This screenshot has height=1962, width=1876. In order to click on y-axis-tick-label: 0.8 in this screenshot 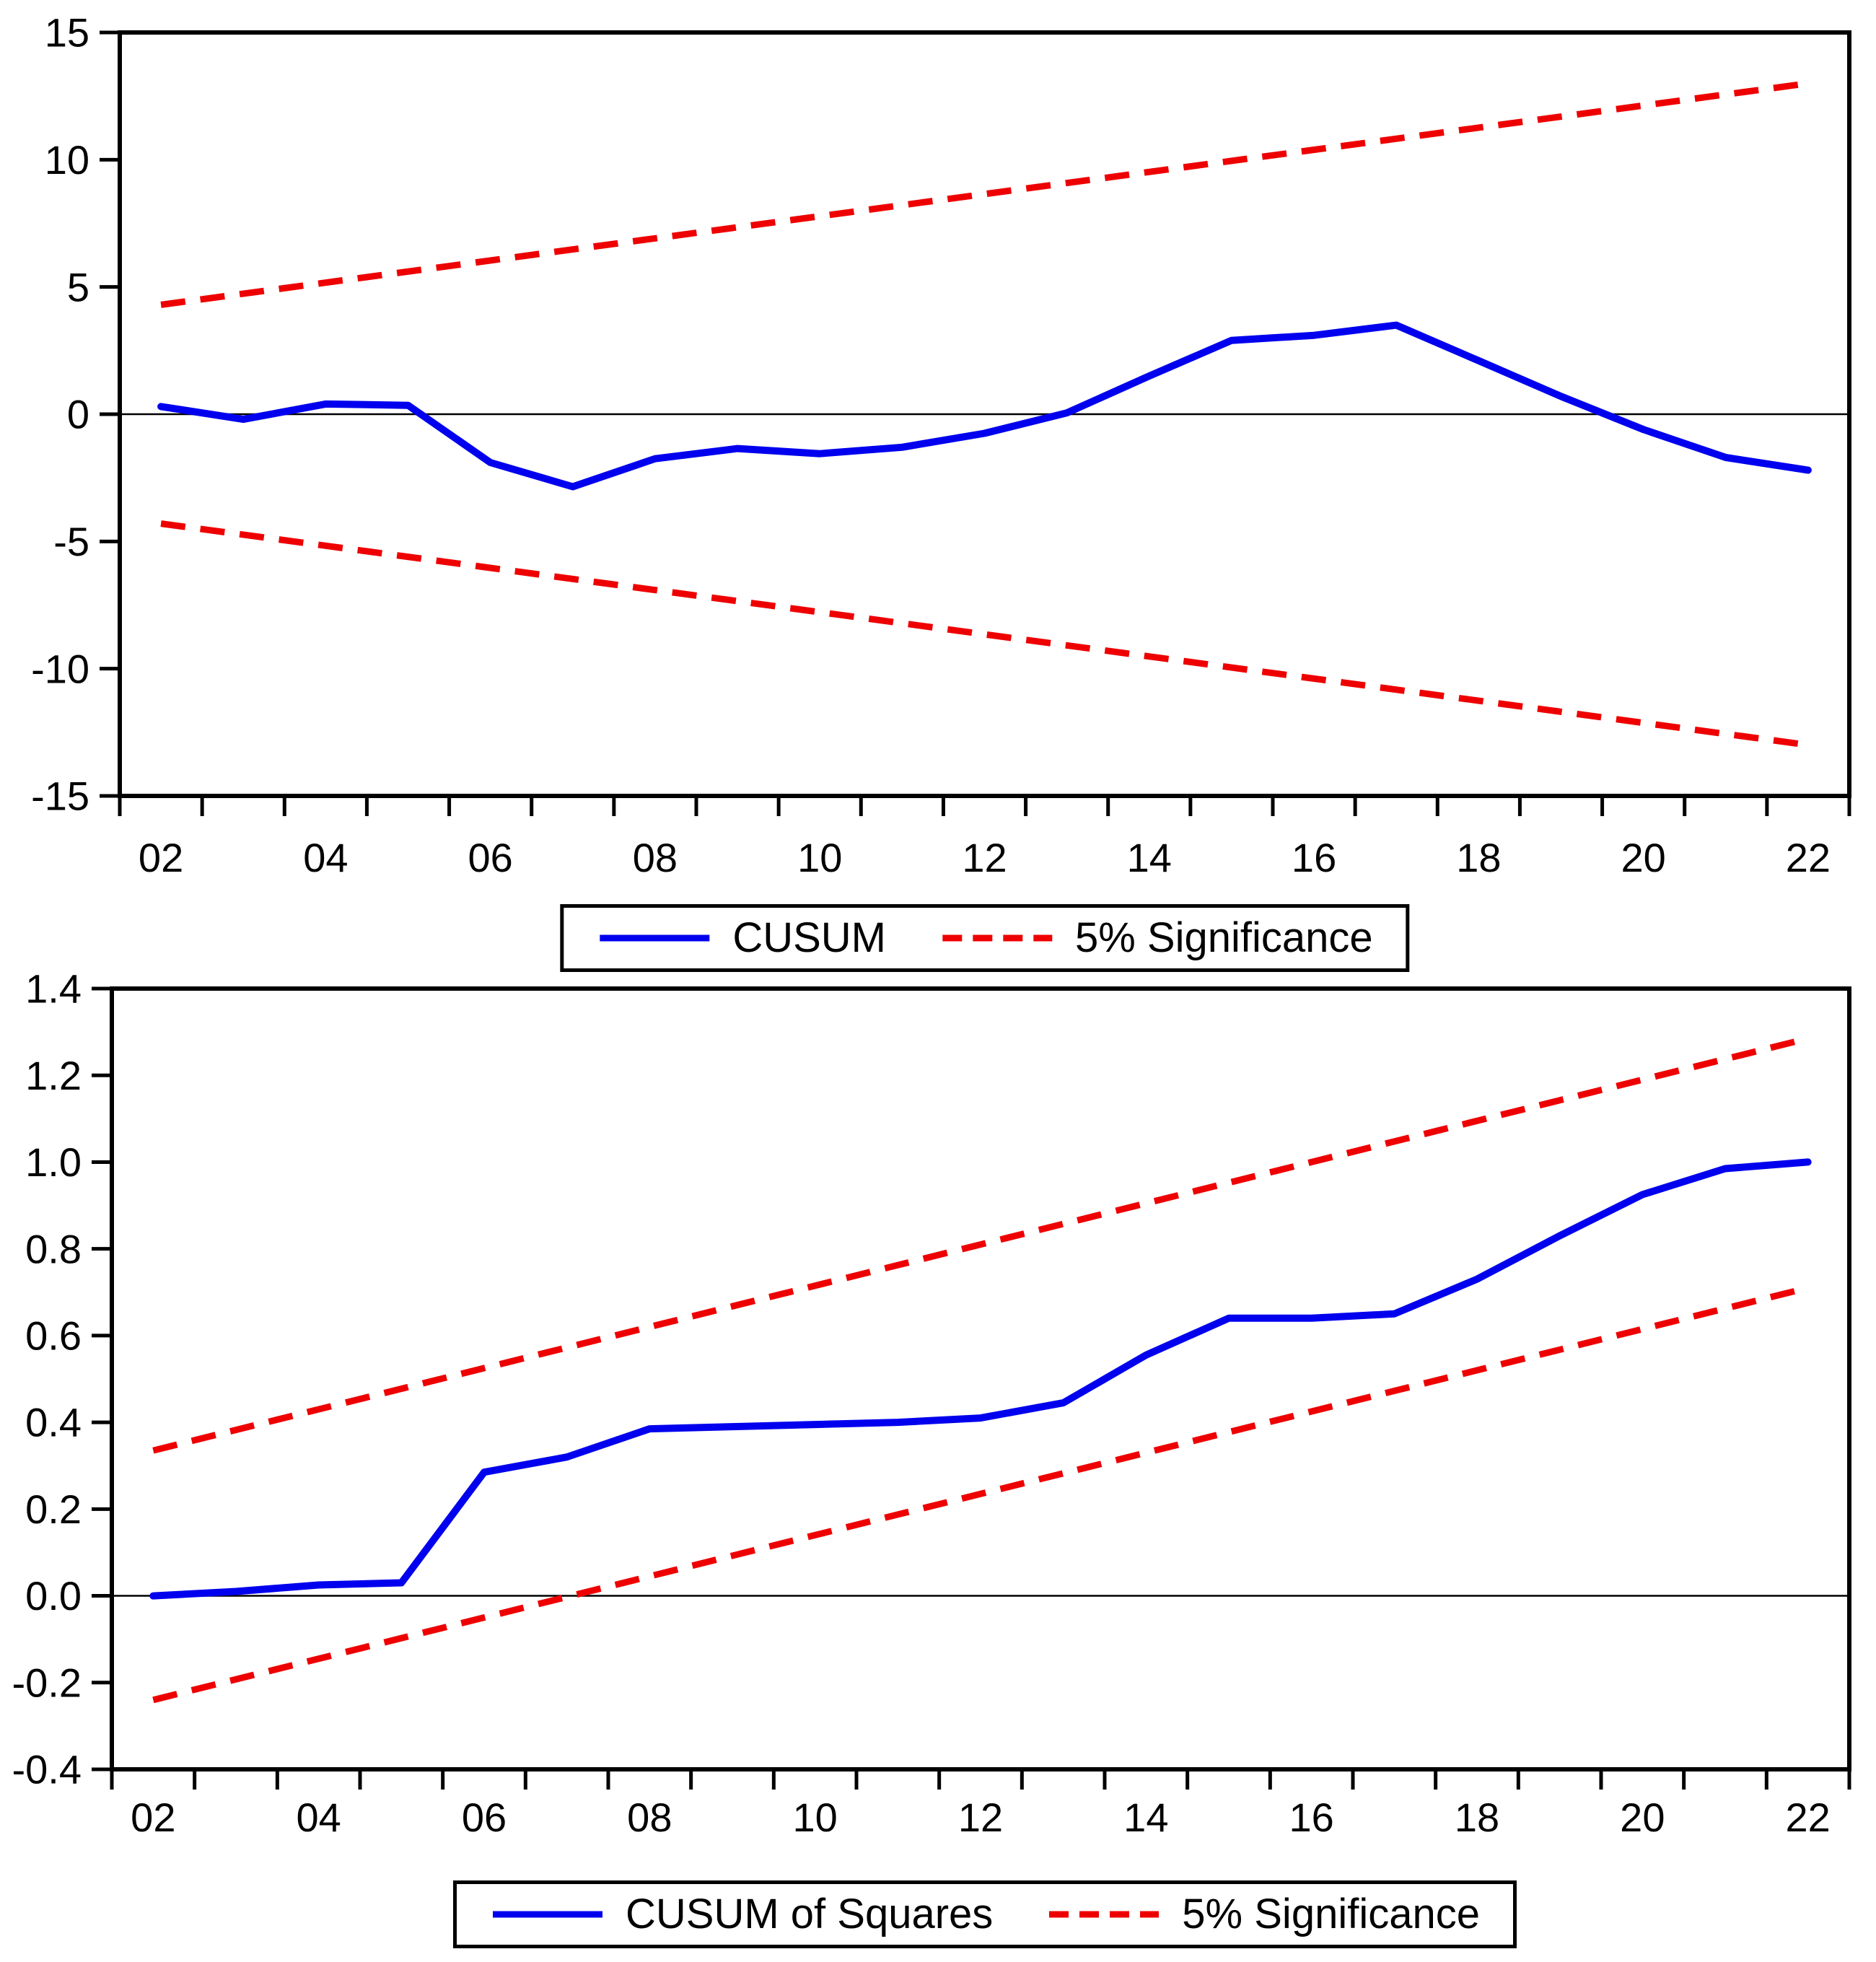, I will do `click(54, 1248)`.